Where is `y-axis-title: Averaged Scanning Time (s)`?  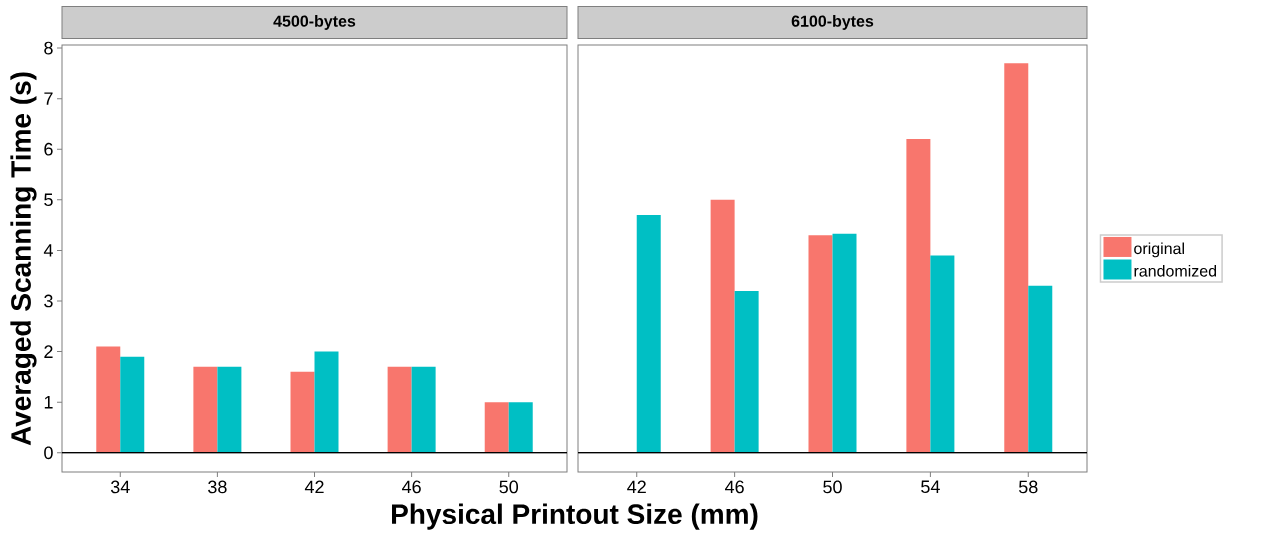
y-axis-title: Averaged Scanning Time (s) is located at coordinates (23, 259).